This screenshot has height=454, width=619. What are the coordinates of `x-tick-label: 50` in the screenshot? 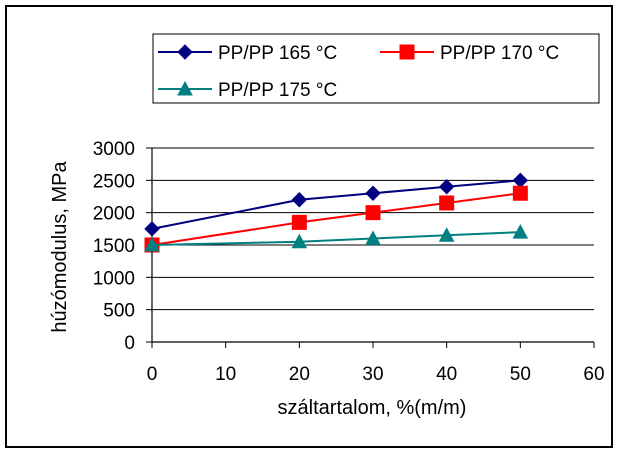 It's located at (520, 374).